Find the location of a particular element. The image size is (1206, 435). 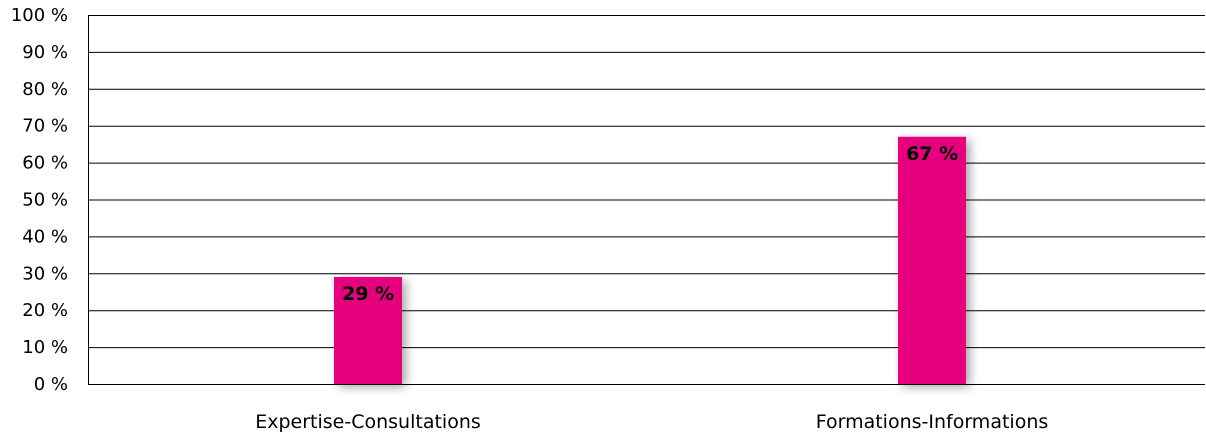

data-label: 29 % is located at coordinates (368, 294).